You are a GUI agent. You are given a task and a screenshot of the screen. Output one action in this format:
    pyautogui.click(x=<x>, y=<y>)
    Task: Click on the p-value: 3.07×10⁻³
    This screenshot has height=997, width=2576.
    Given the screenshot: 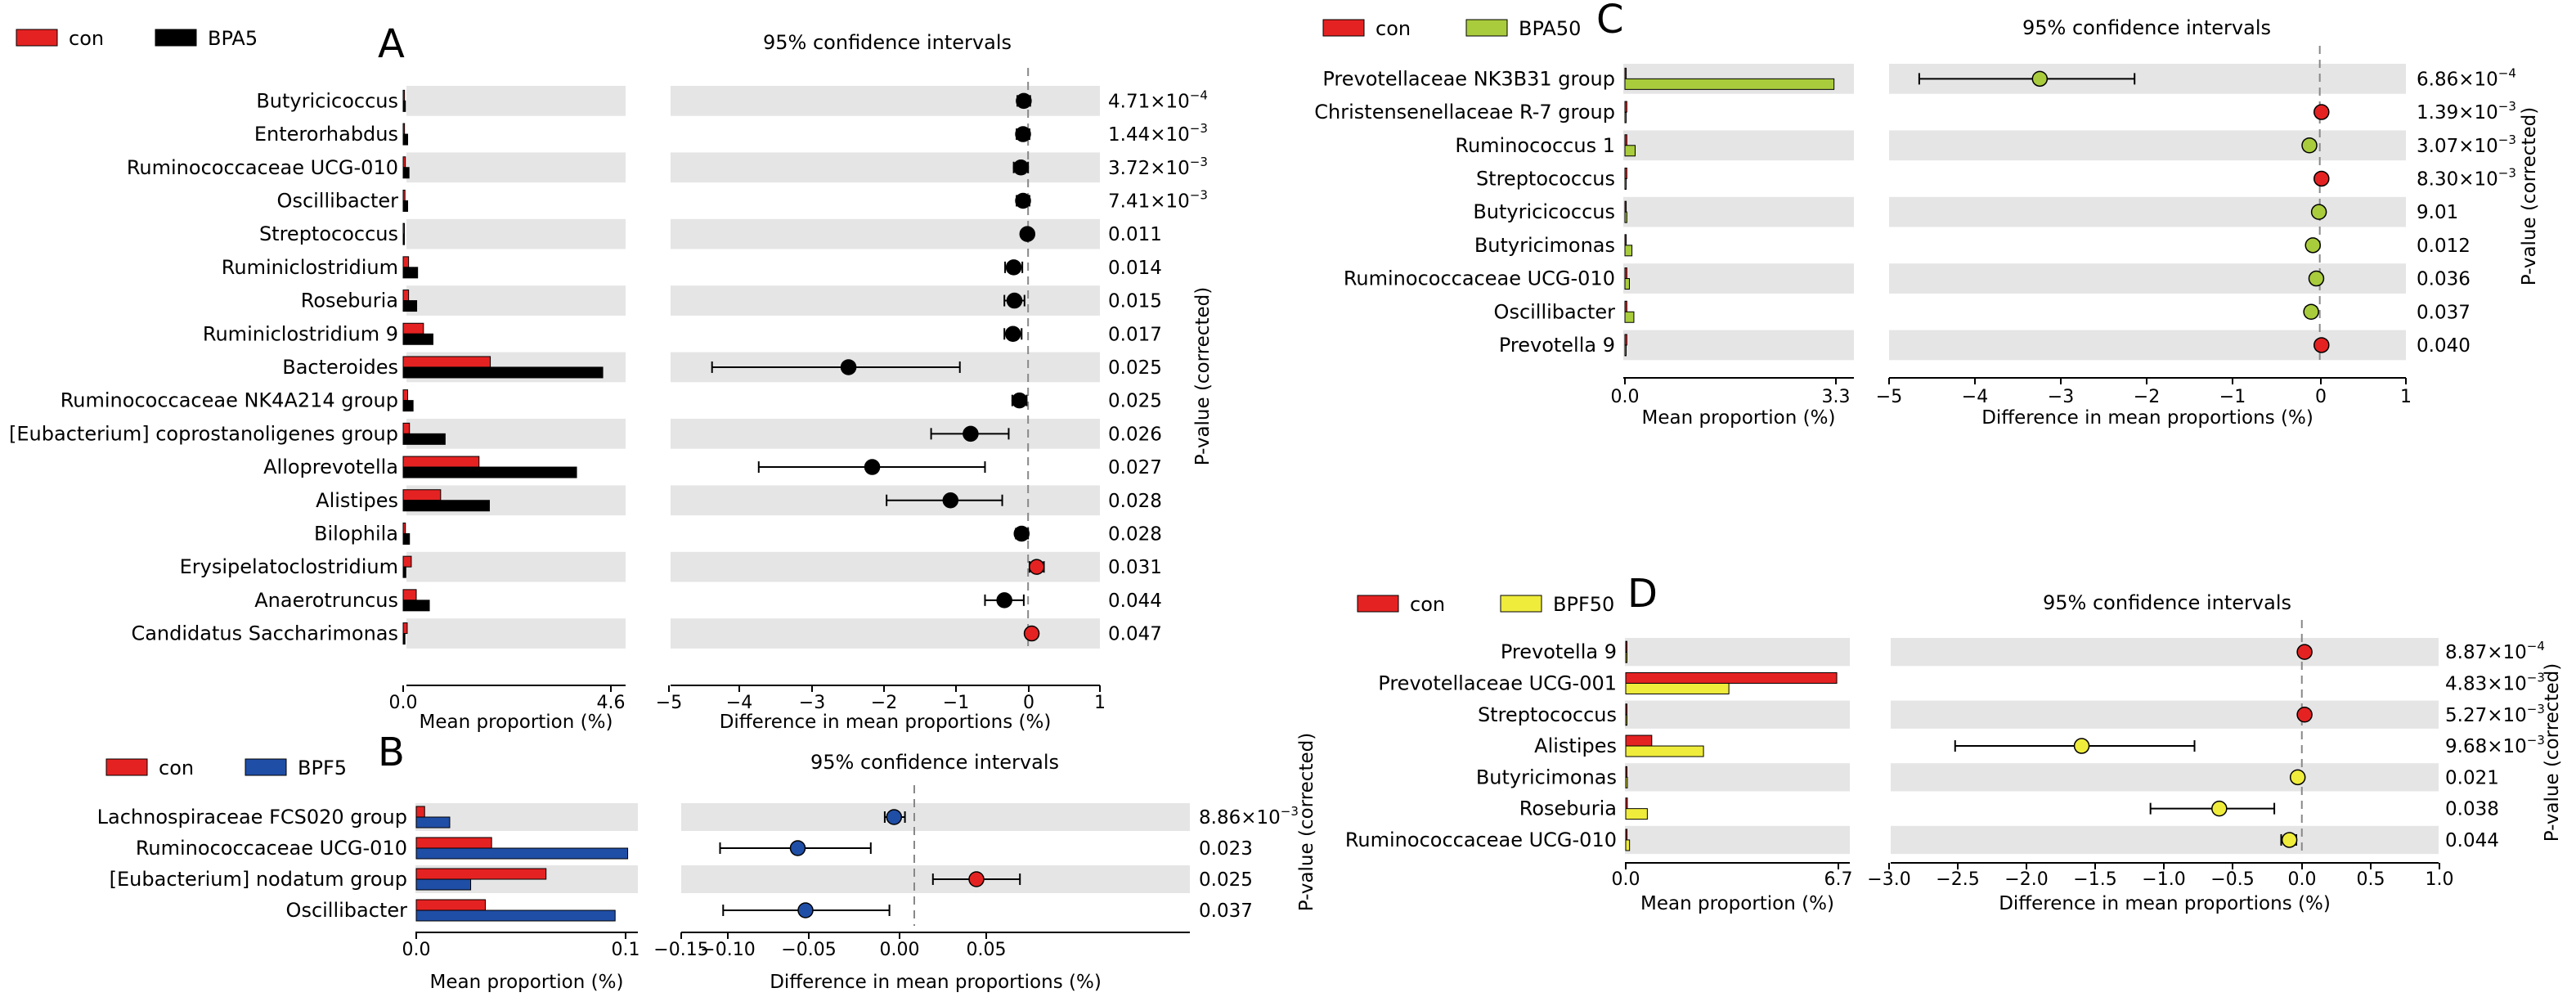 What is the action you would take?
    pyautogui.click(x=2467, y=145)
    